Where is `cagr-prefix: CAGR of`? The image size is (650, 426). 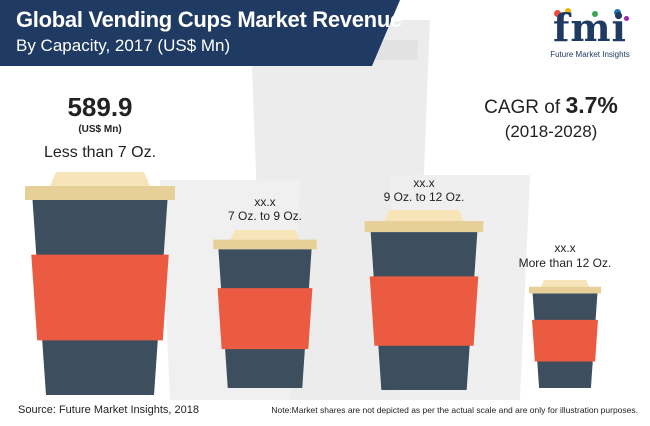
cagr-prefix: CAGR of is located at coordinates (522, 107).